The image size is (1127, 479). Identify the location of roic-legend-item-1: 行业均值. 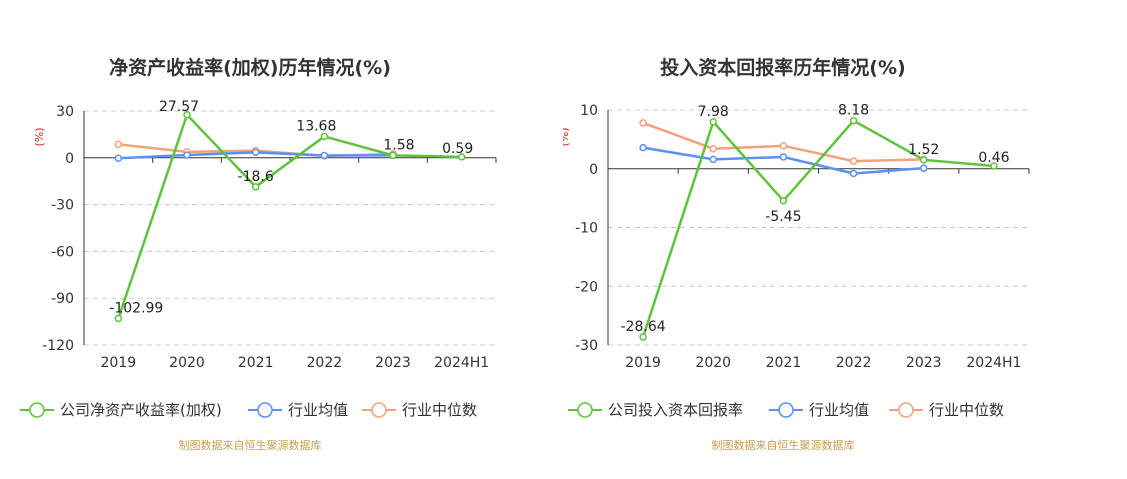
(819, 410).